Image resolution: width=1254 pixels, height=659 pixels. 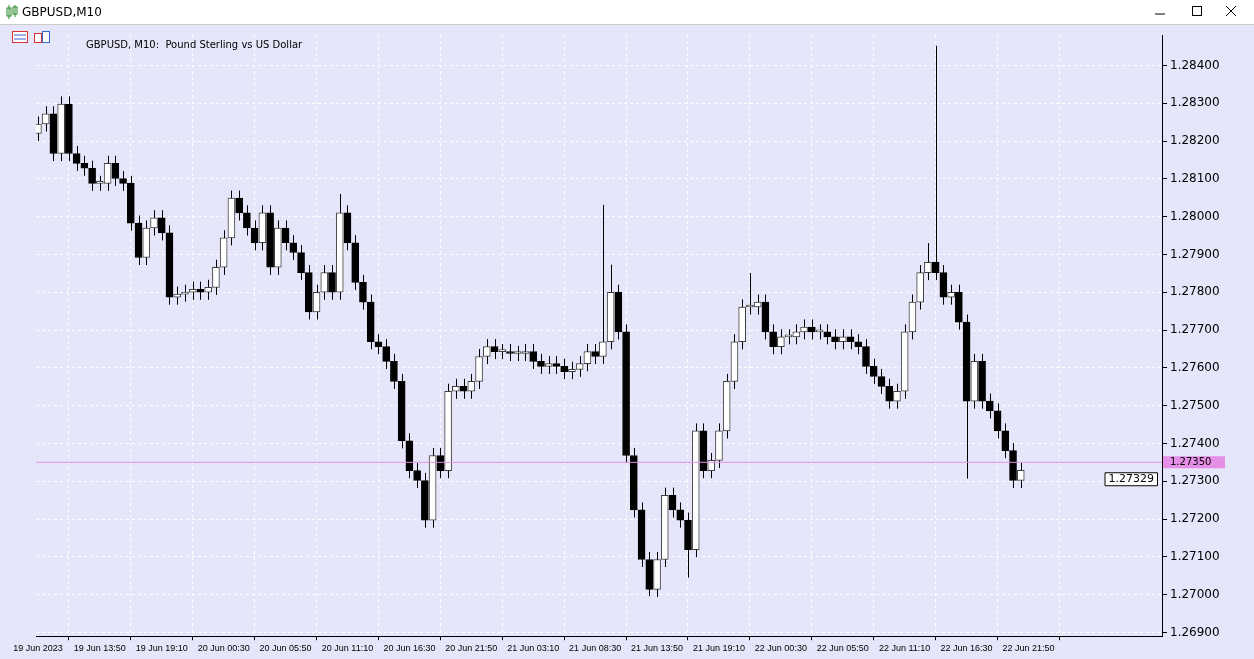 What do you see at coordinates (195, 44) in the screenshot?
I see `chart-title: GBPUSD, M10: Pound Sterling vs US Dollar` at bounding box center [195, 44].